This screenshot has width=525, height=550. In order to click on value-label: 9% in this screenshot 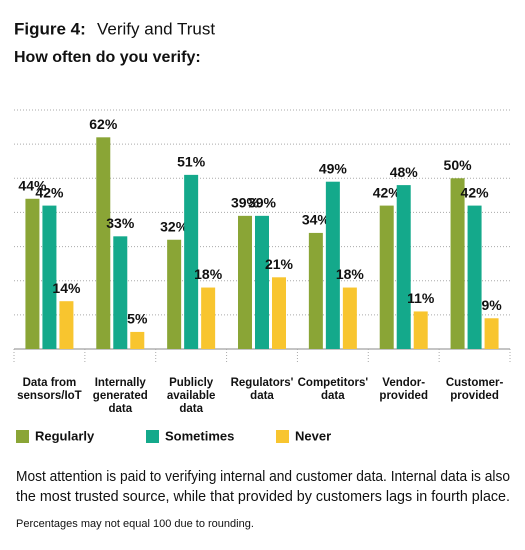, I will do `click(491, 305)`.